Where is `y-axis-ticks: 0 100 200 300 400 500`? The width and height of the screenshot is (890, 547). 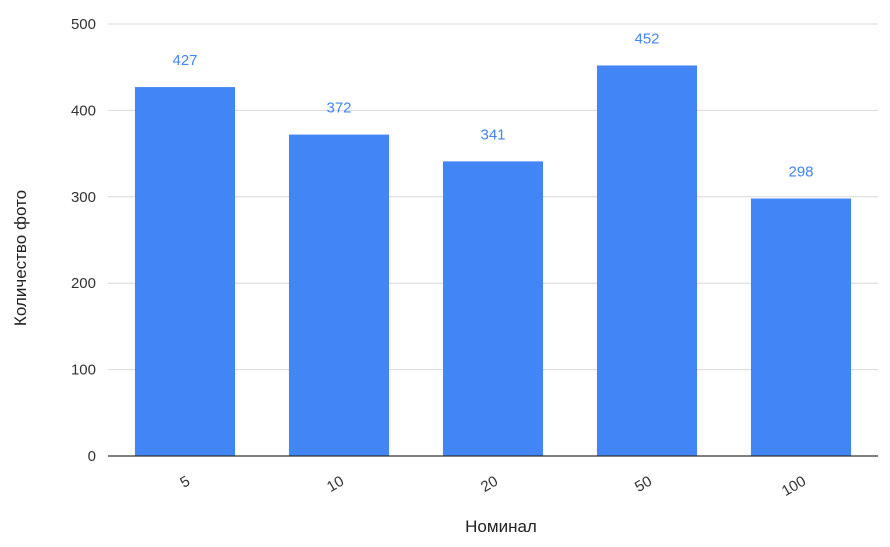
y-axis-ticks: 0 100 200 300 400 500 is located at coordinates (83, 240).